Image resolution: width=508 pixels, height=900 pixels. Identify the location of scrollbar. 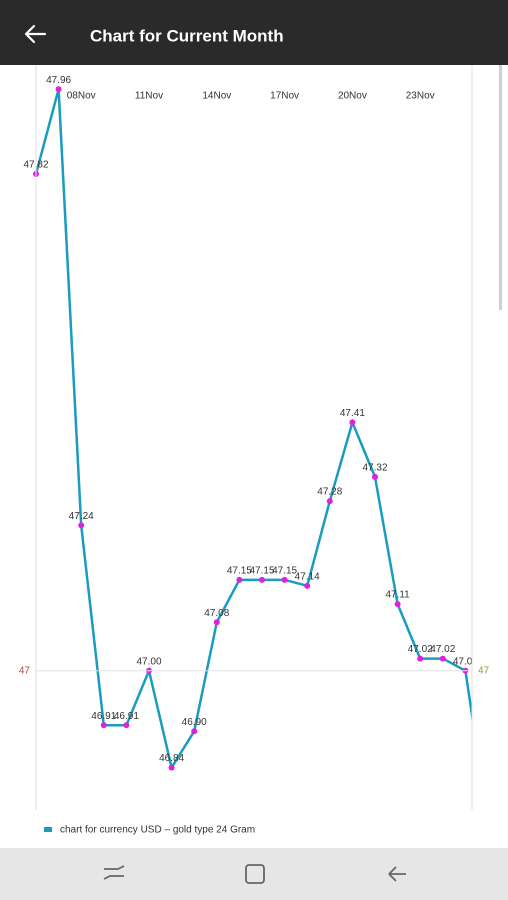
(500, 187).